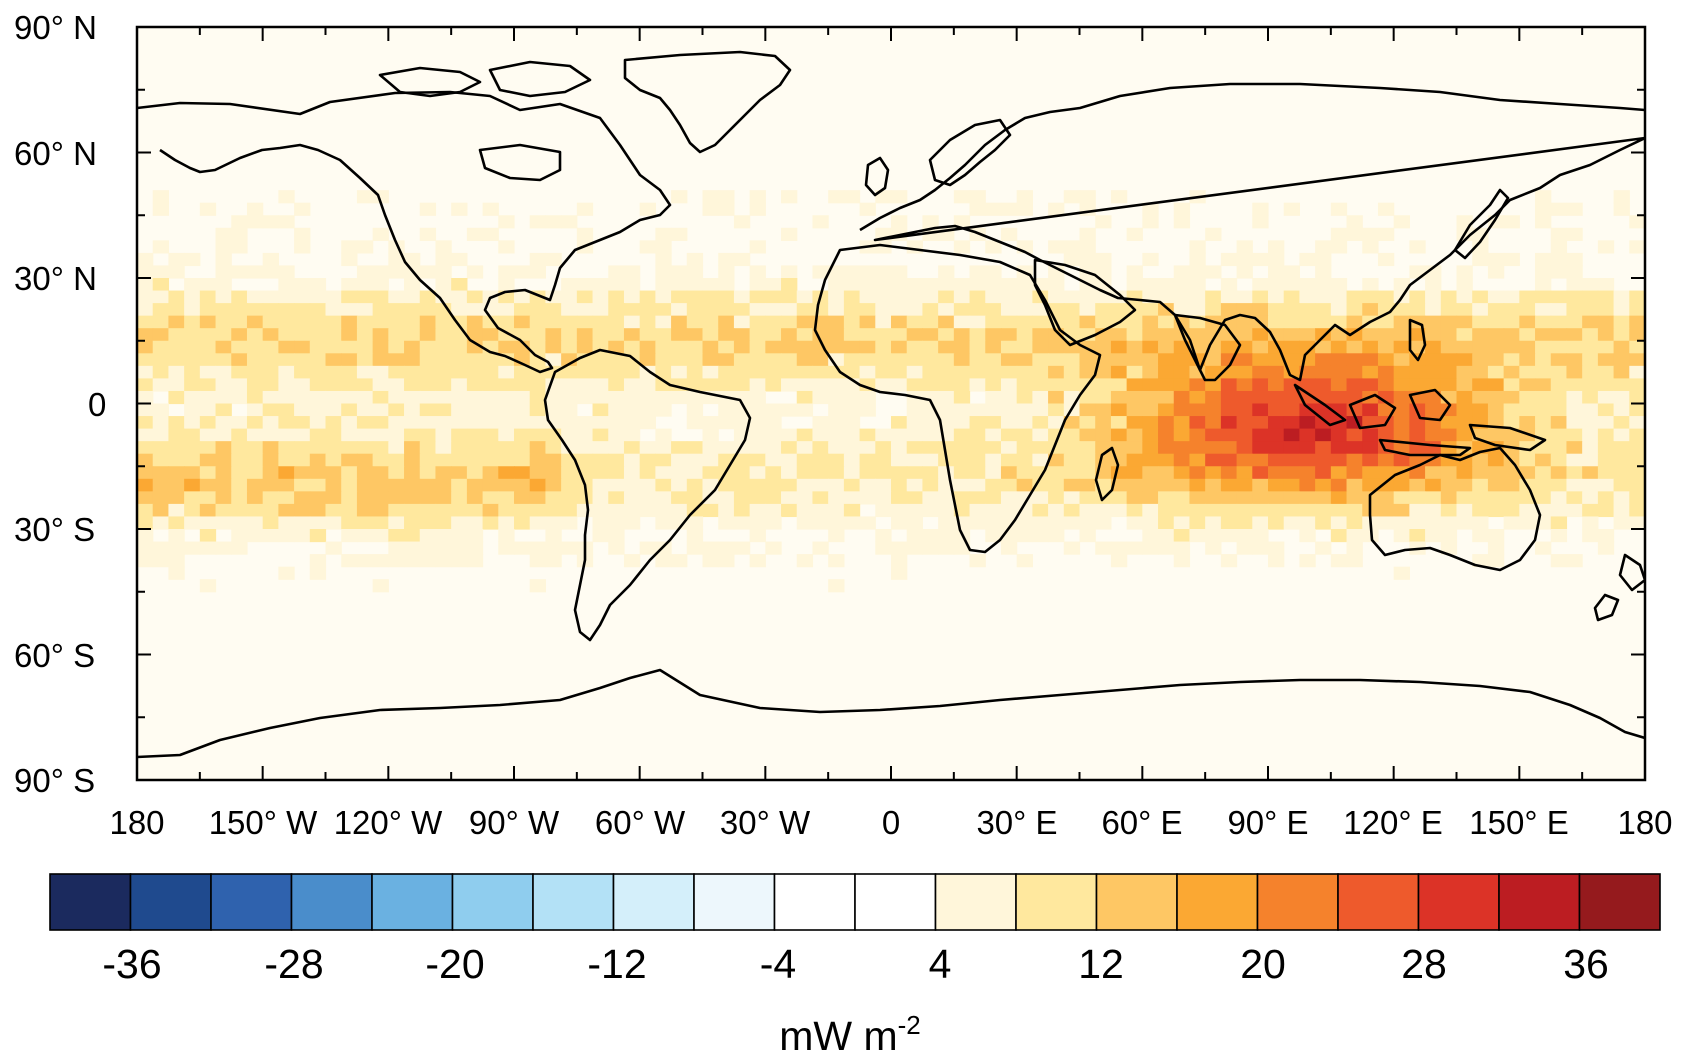 This screenshot has width=1685, height=1064. What do you see at coordinates (765, 822) in the screenshot?
I see `lon-label-30w: 30° W` at bounding box center [765, 822].